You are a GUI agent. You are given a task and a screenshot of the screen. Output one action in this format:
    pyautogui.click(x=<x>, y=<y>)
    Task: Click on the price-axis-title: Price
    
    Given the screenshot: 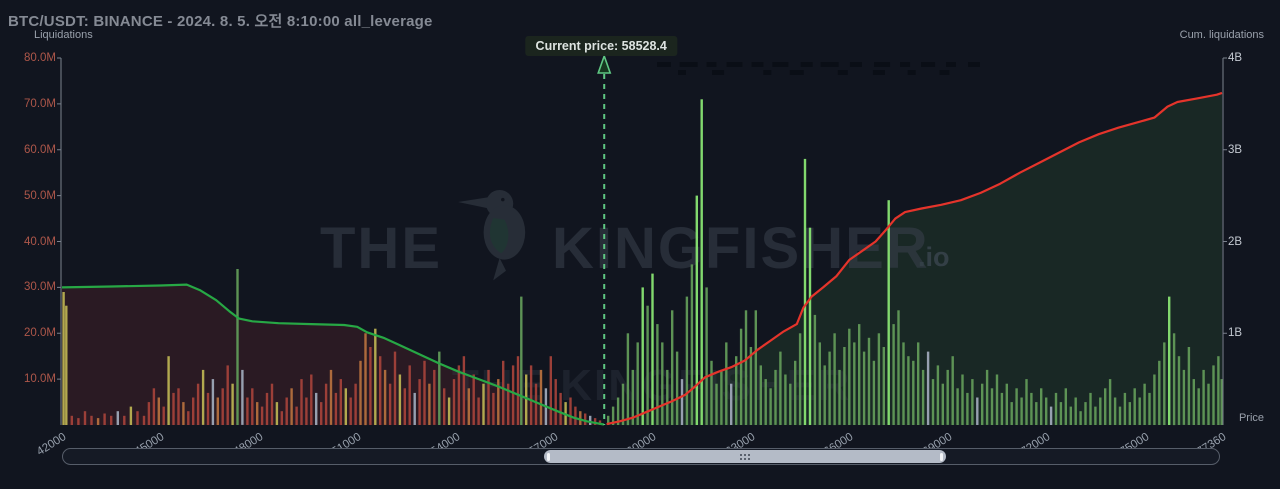 What is the action you would take?
    pyautogui.click(x=1251, y=418)
    